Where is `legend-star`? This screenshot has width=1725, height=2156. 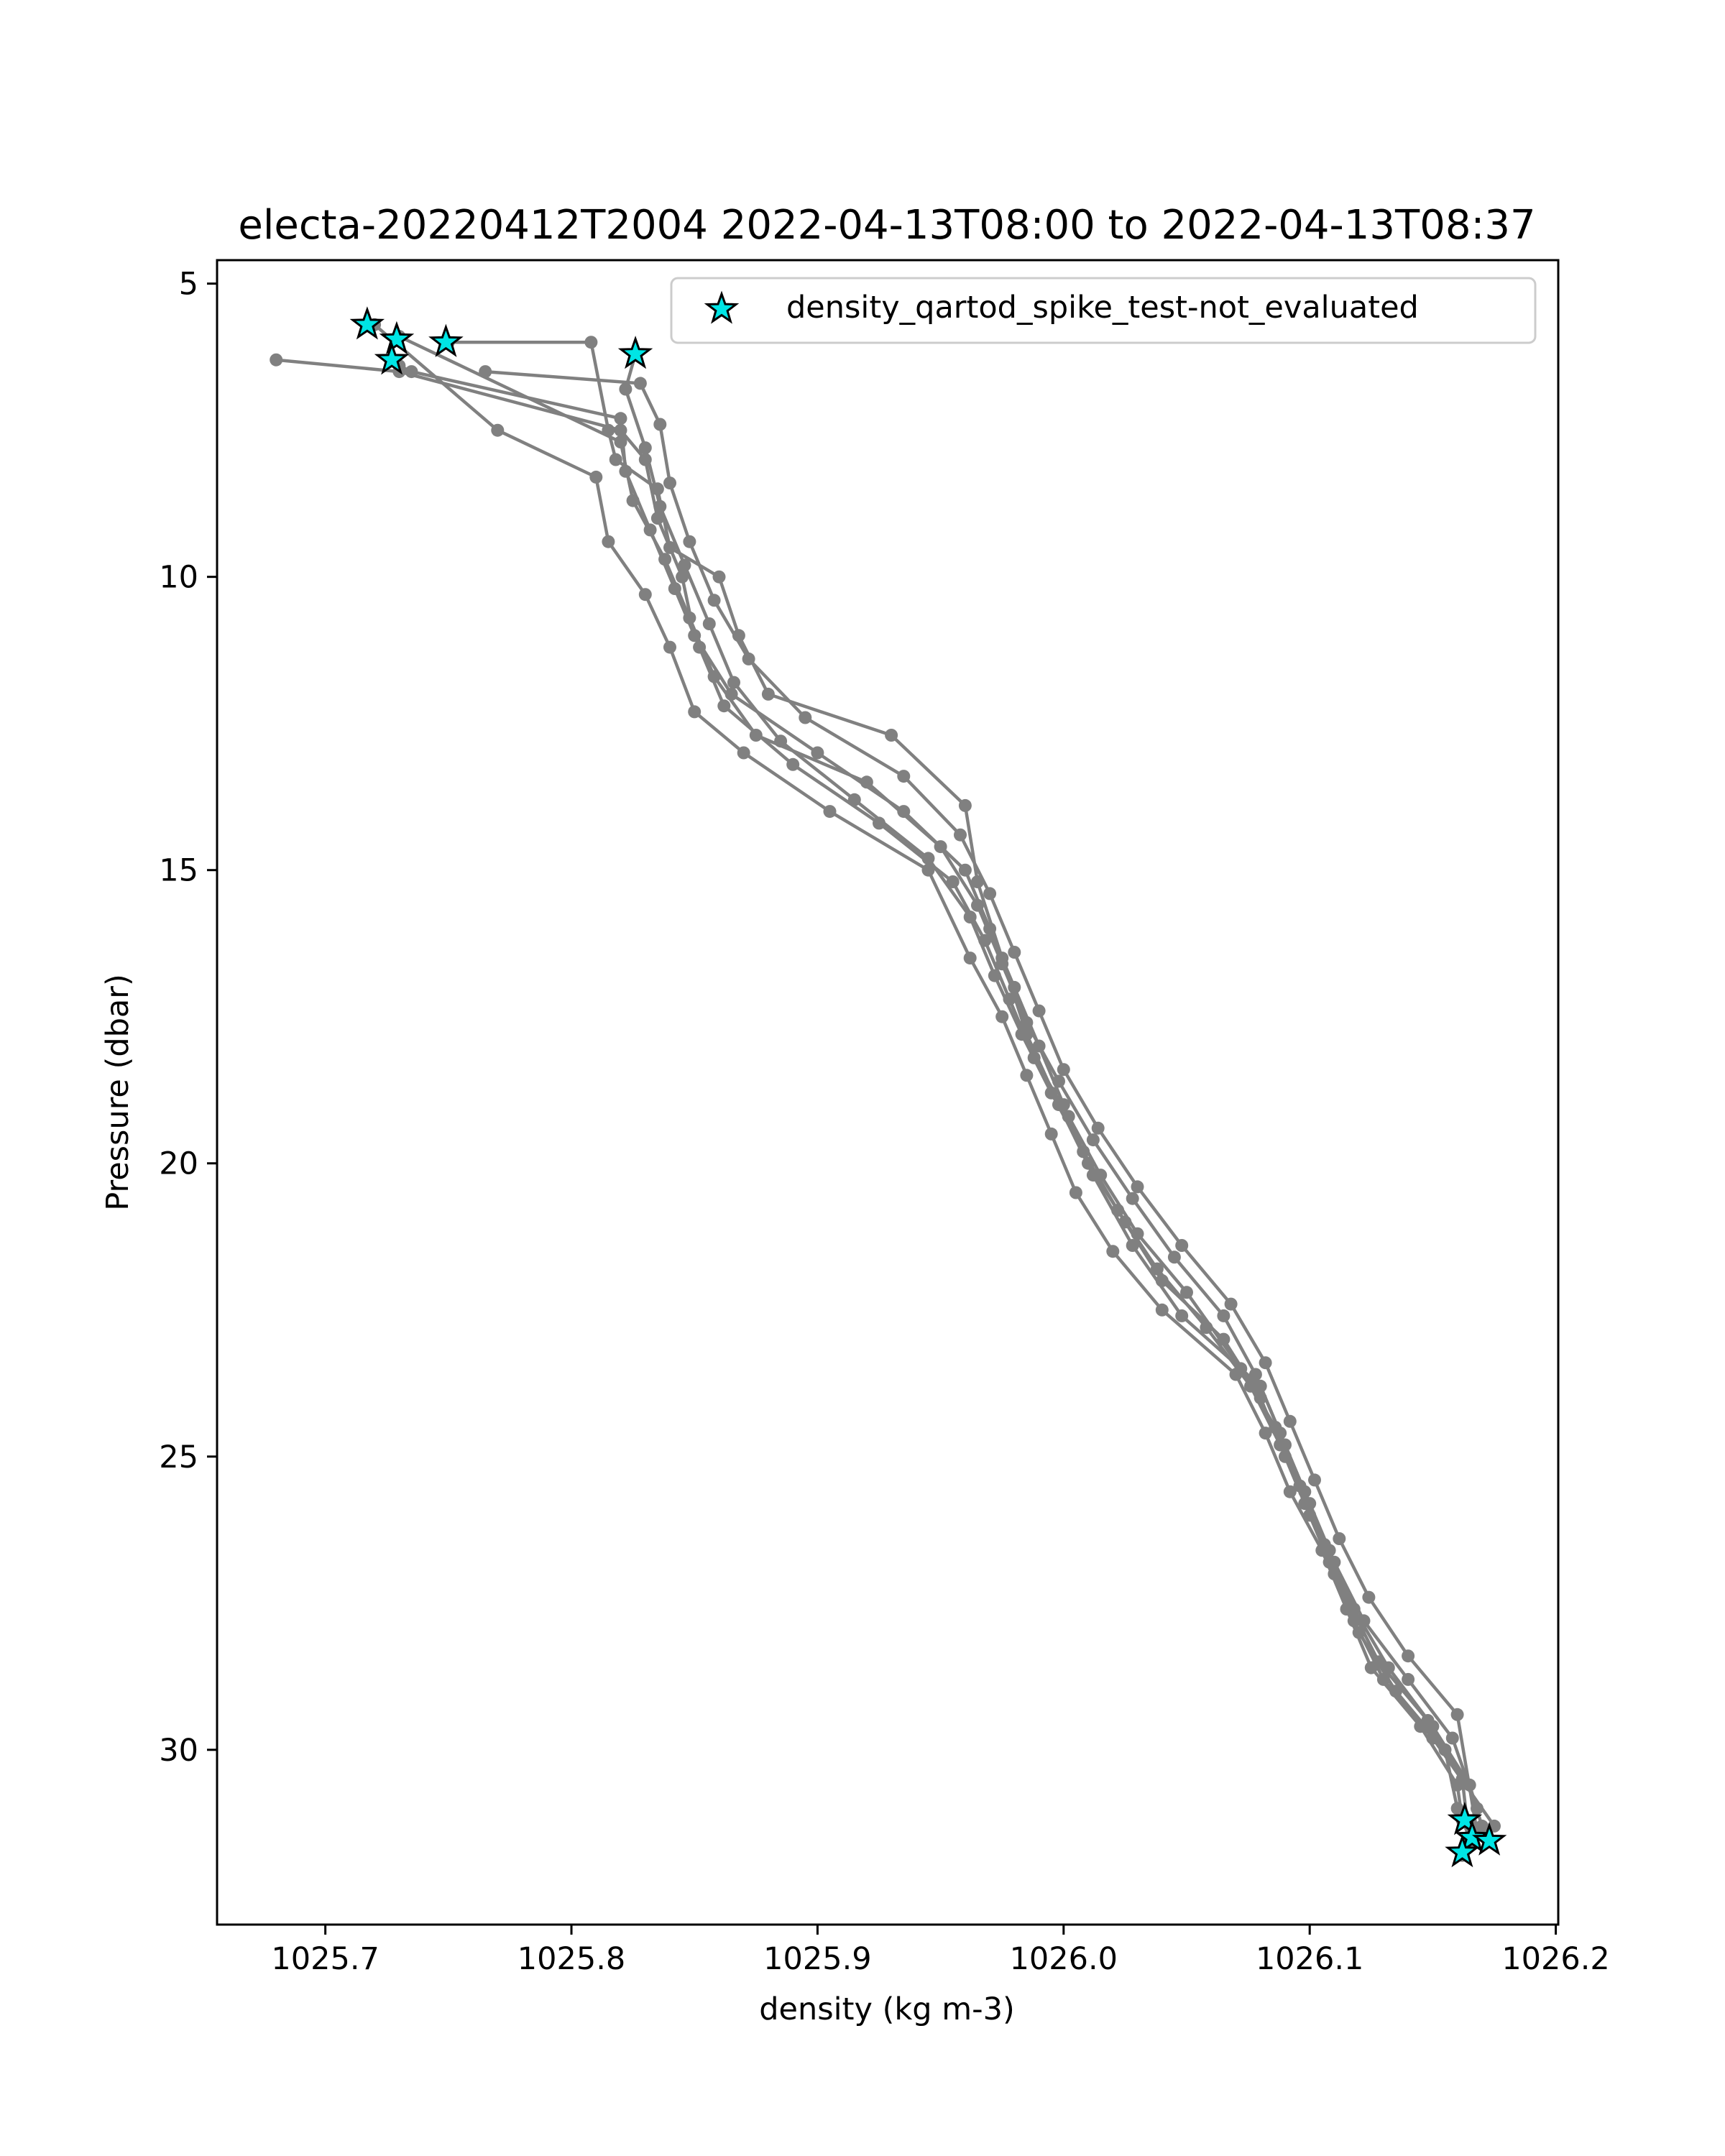 legend-star is located at coordinates (722, 307).